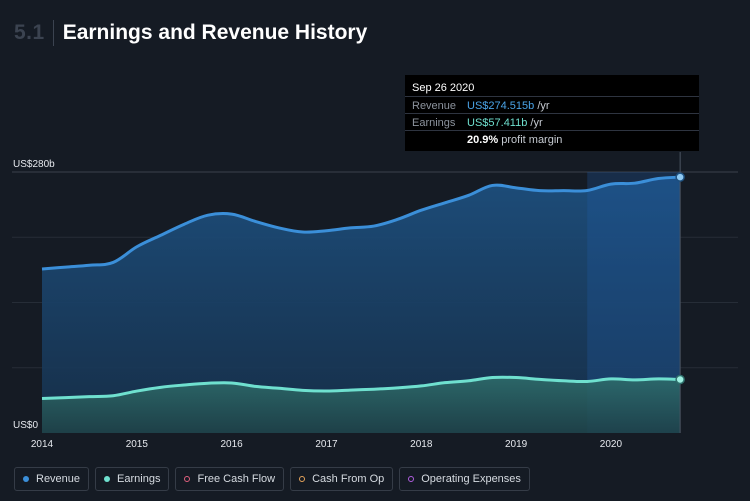  What do you see at coordinates (552, 122) in the screenshot?
I see `tooltip-earnings-row: Earnings US$57.411b /yr` at bounding box center [552, 122].